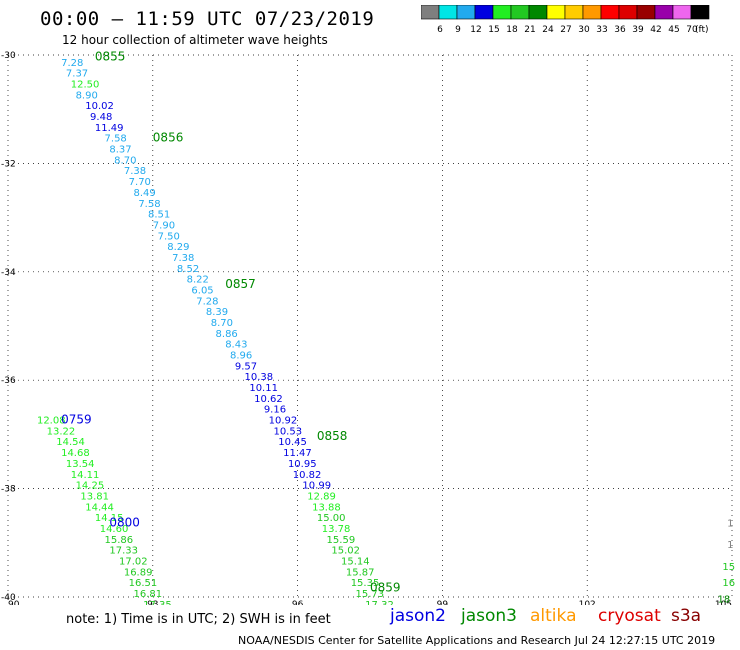  I want to click on swh-value-jason2: 17.35, so click(157, 602).